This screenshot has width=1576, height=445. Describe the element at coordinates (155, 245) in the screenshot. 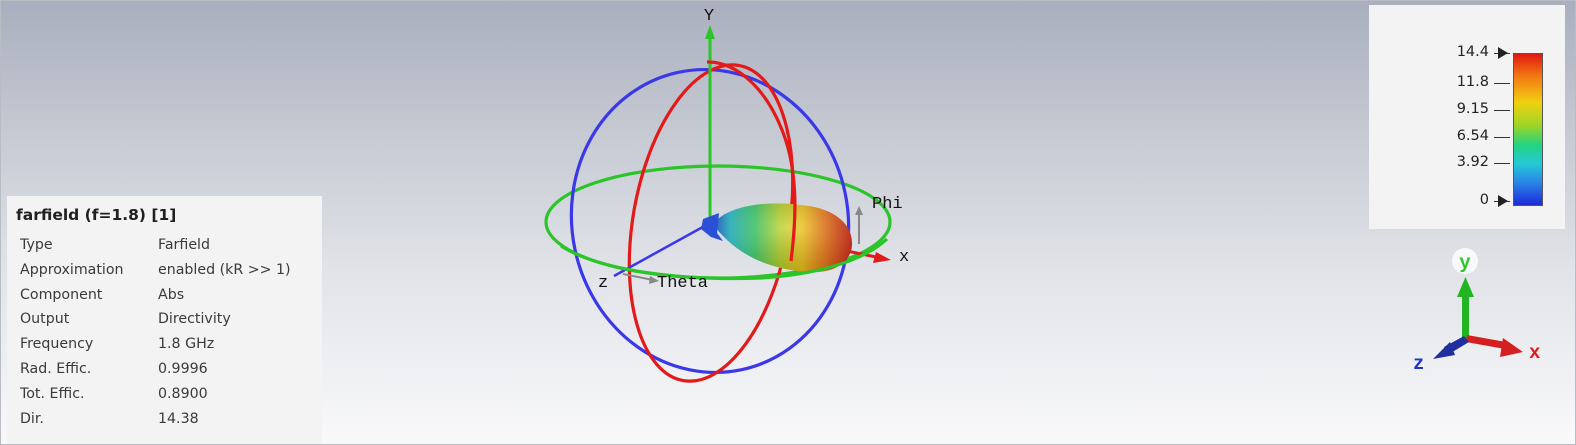

I see `info-row-type: Type Farfield` at that location.